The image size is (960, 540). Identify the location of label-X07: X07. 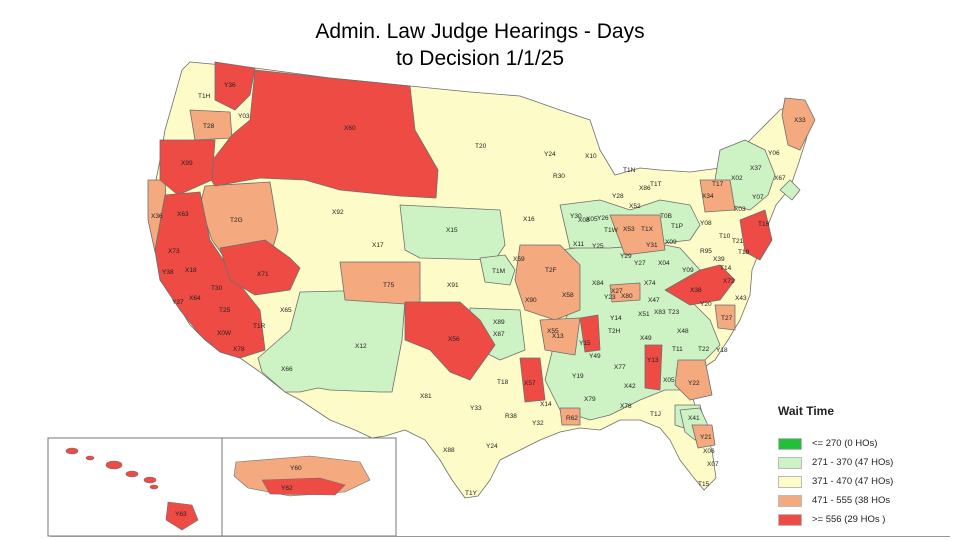
(713, 464).